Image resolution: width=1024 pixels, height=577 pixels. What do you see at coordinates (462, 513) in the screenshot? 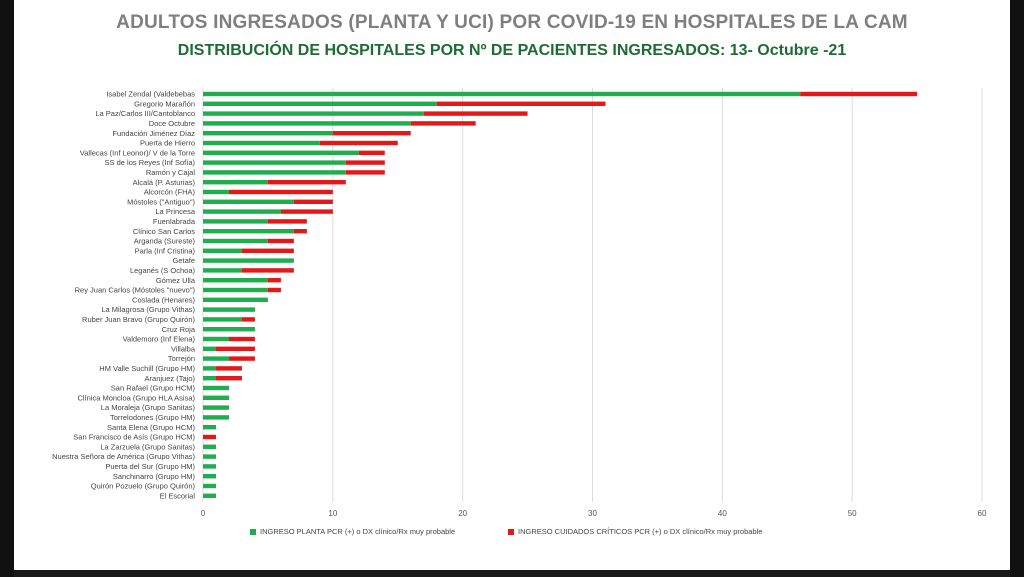
I see `x-tick-label: 20` at bounding box center [462, 513].